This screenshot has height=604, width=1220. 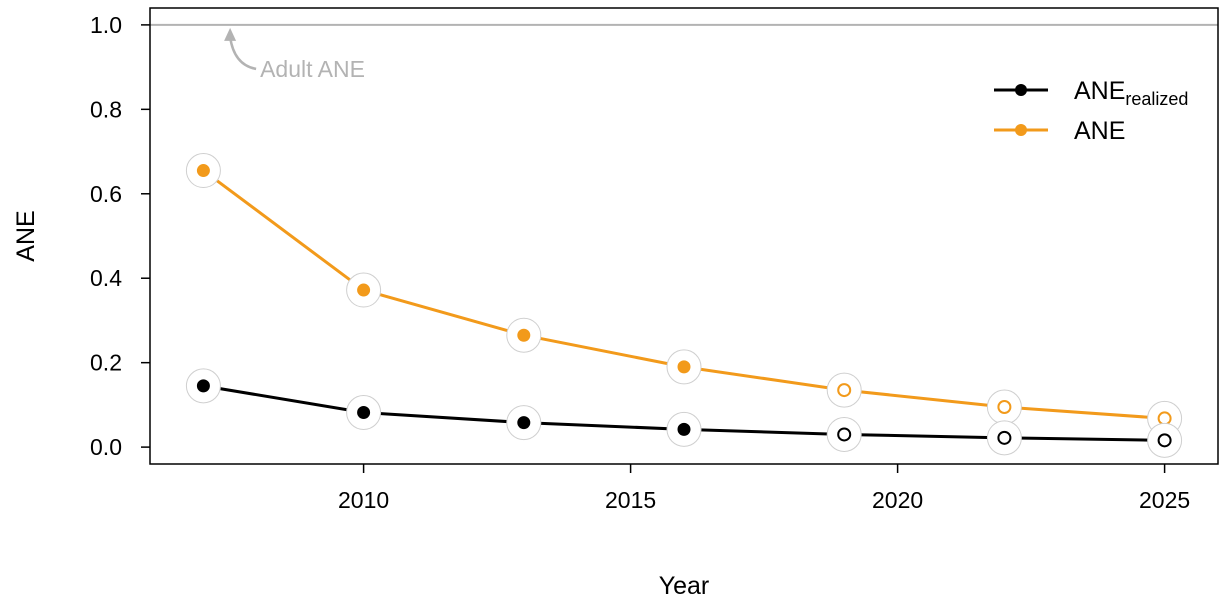 I want to click on adult-ane-arrow, so click(x=242, y=53).